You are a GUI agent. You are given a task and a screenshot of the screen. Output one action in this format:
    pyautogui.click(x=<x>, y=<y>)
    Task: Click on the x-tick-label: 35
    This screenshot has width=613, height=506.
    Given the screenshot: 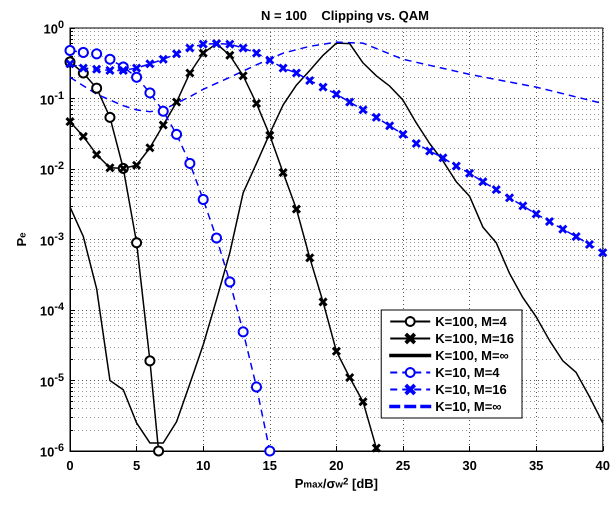 What is the action you would take?
    pyautogui.click(x=536, y=465)
    